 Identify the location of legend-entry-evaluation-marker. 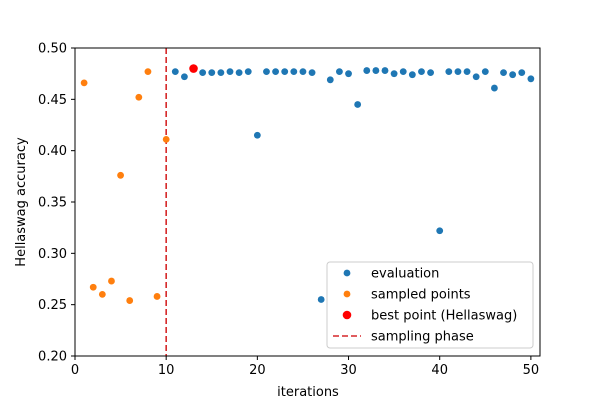
(347, 273).